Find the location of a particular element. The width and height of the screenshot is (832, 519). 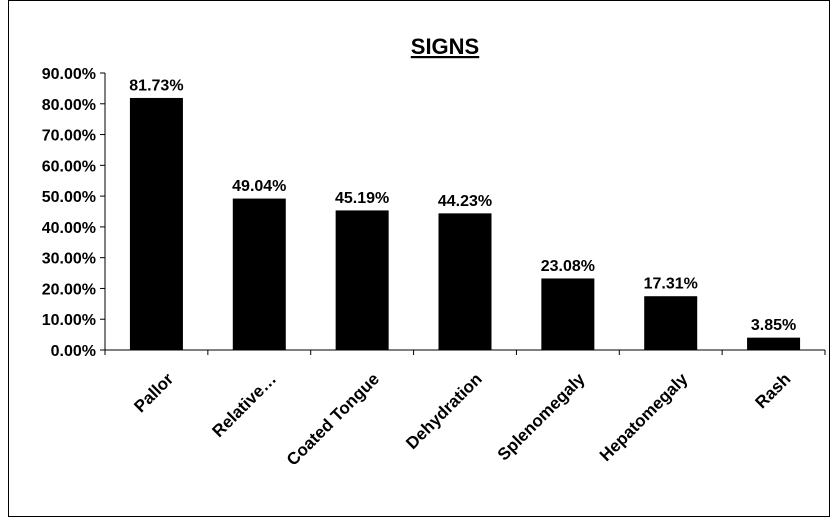

x-tick-label: Dehydration is located at coordinates (444, 411).